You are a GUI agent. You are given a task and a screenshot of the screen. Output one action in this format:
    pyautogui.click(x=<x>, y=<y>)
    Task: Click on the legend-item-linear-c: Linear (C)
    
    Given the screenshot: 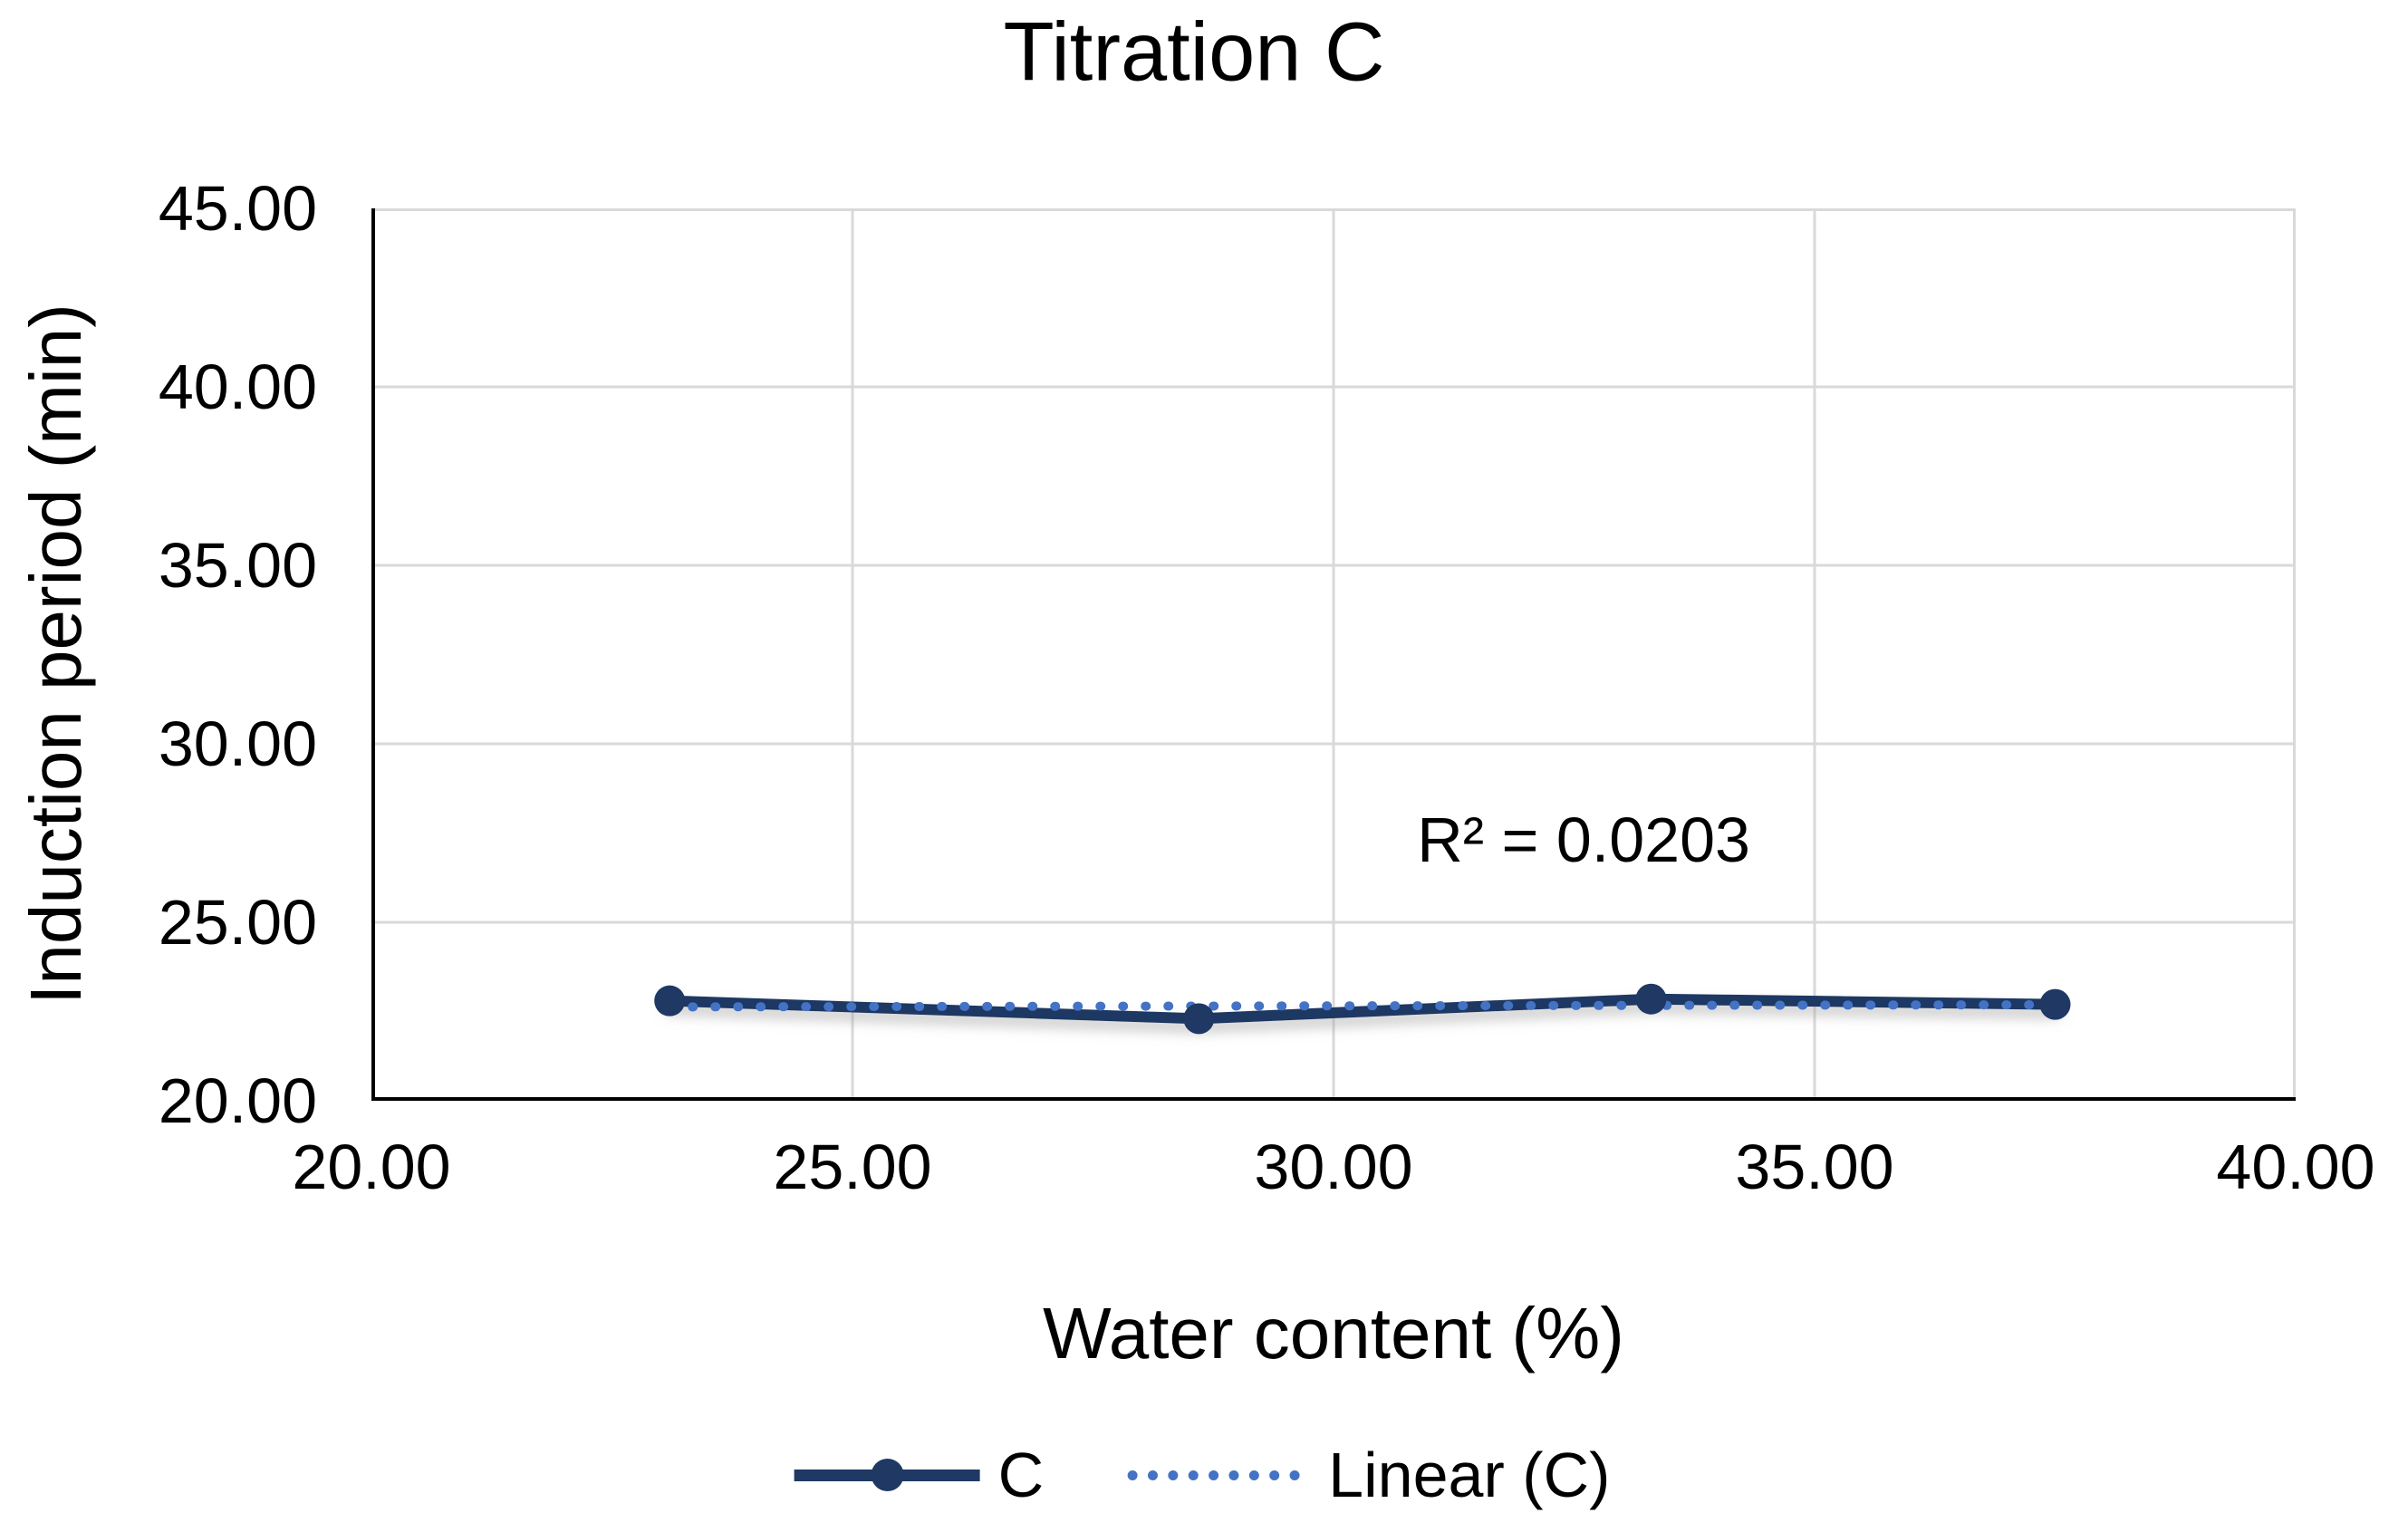 What is the action you would take?
    pyautogui.click(x=1368, y=1469)
    